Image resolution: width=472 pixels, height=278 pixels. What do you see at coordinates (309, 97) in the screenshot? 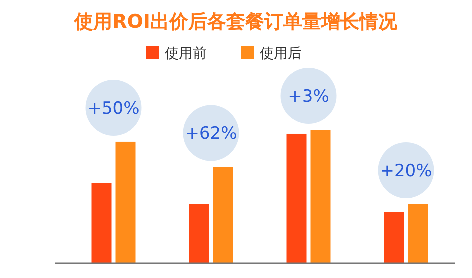
I see `text: +3%` at bounding box center [309, 97].